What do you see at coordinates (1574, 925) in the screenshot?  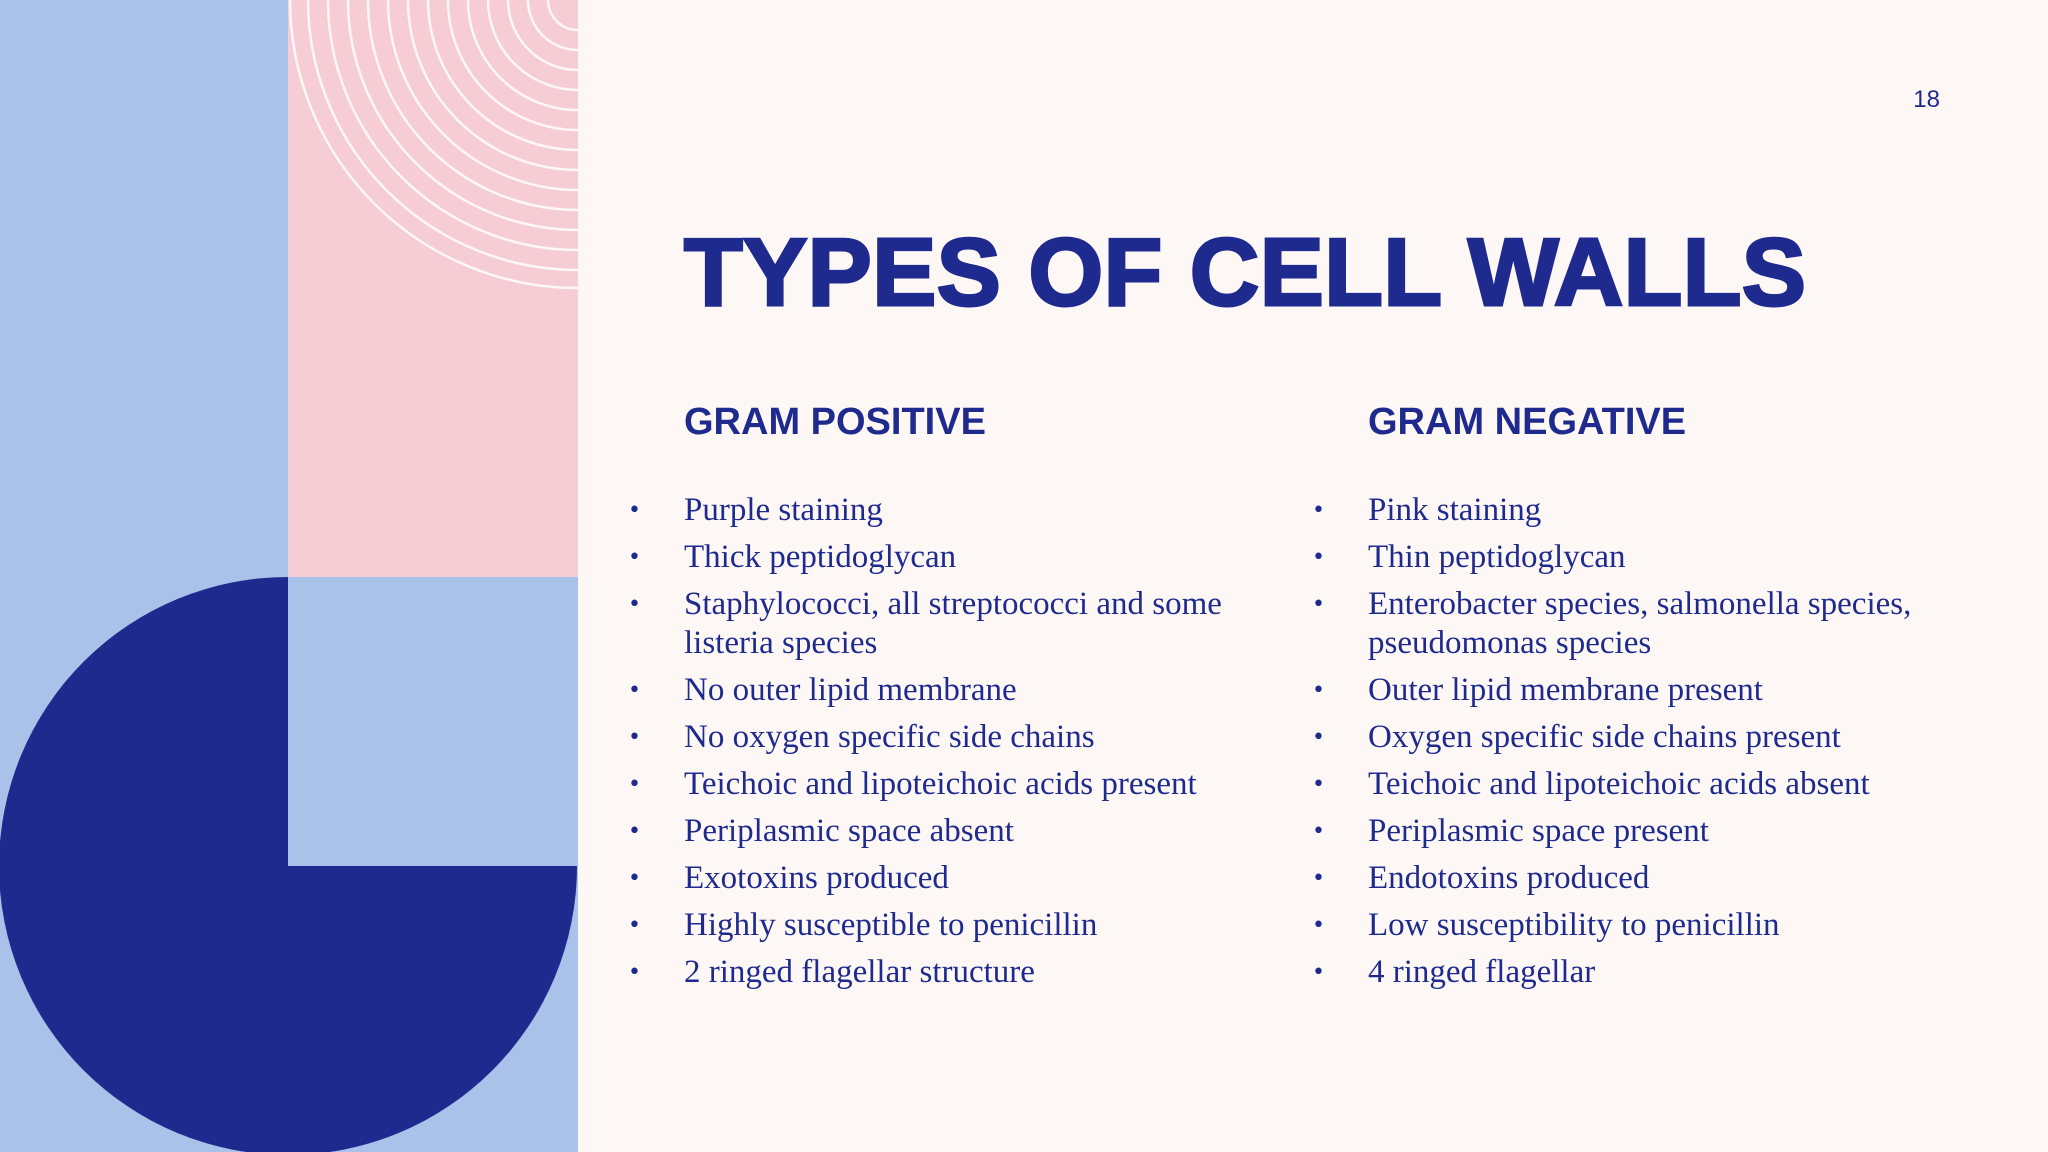 I see `list-item-text: Low susceptibility to penicillin` at bounding box center [1574, 925].